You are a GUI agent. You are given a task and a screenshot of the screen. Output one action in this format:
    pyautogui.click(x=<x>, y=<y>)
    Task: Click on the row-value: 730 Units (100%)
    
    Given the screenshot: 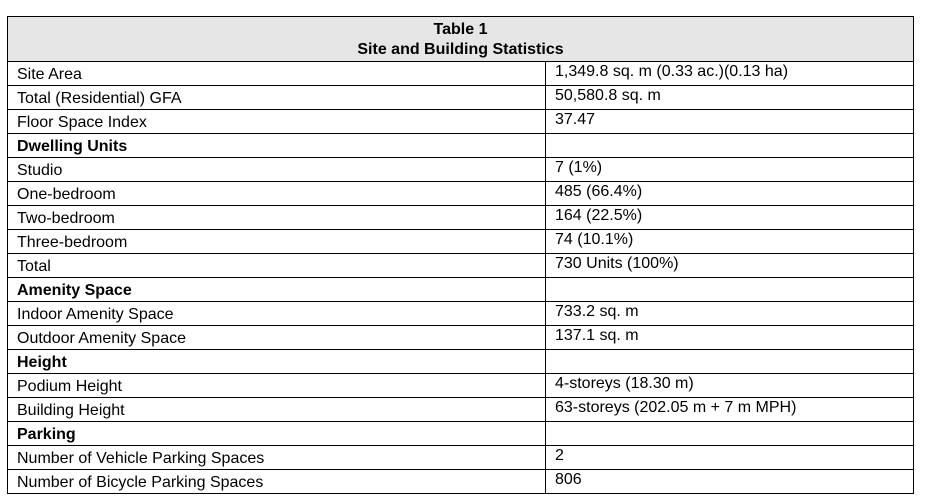 What is the action you would take?
    pyautogui.click(x=729, y=265)
    